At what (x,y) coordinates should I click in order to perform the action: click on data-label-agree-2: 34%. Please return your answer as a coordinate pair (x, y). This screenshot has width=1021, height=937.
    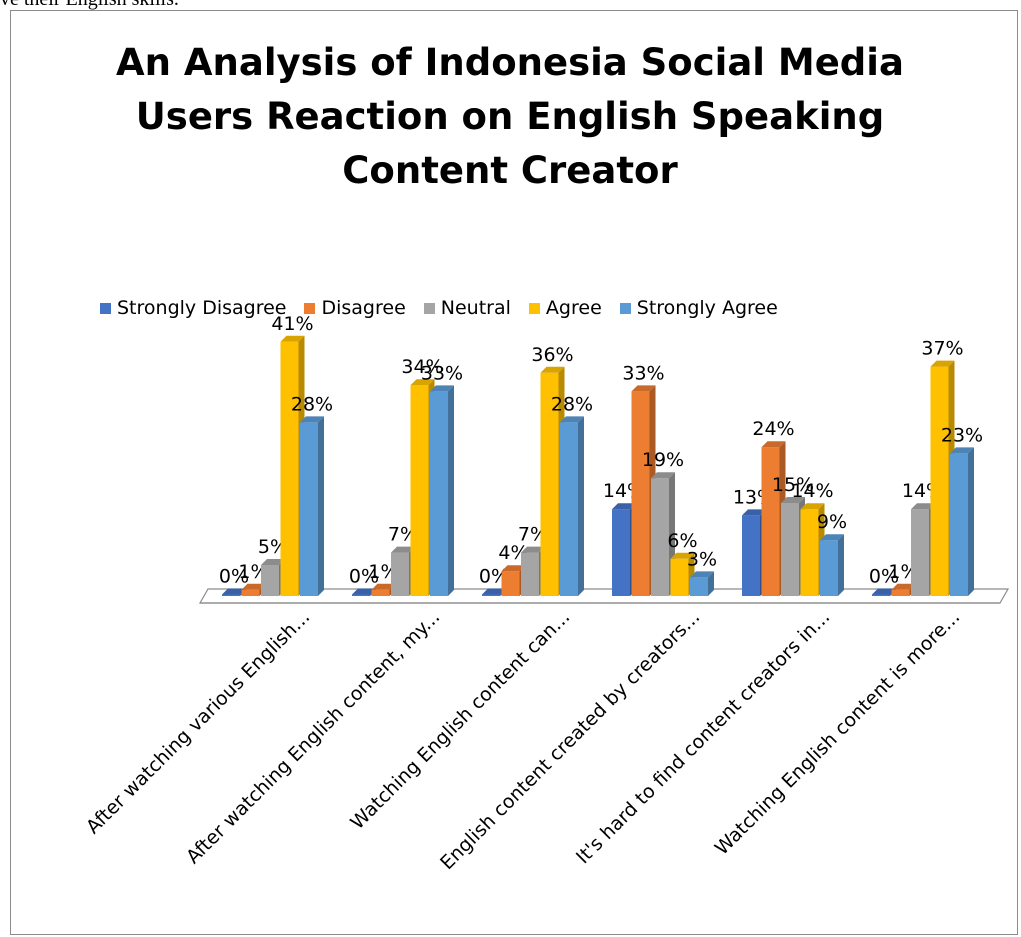
    Looking at the image, I should click on (422, 367).